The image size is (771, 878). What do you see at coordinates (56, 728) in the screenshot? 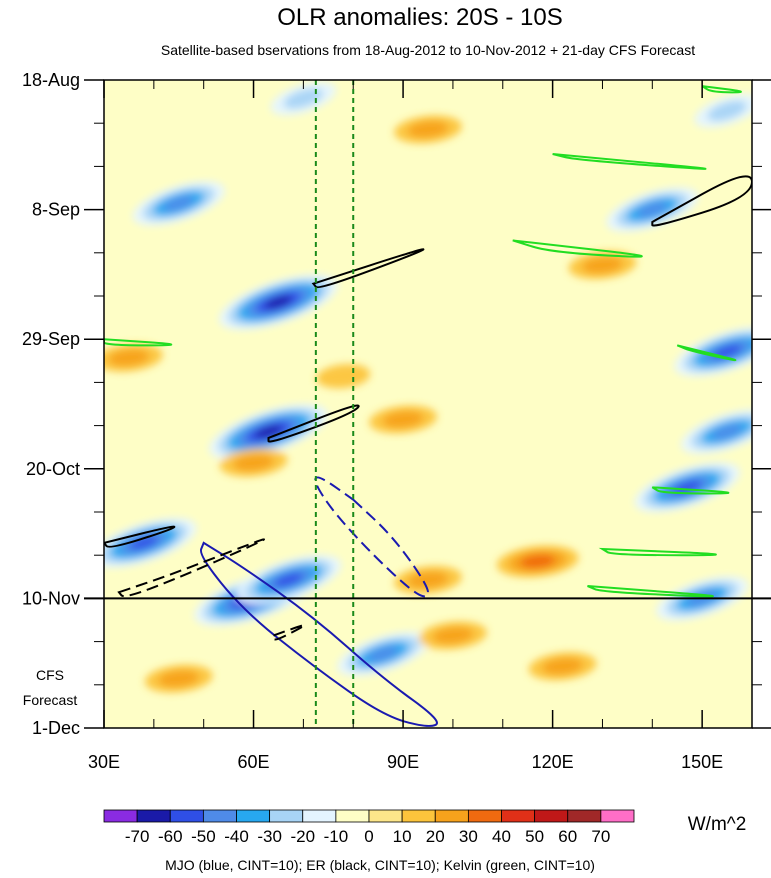
I see `y-tick-label: 1-Dec` at bounding box center [56, 728].